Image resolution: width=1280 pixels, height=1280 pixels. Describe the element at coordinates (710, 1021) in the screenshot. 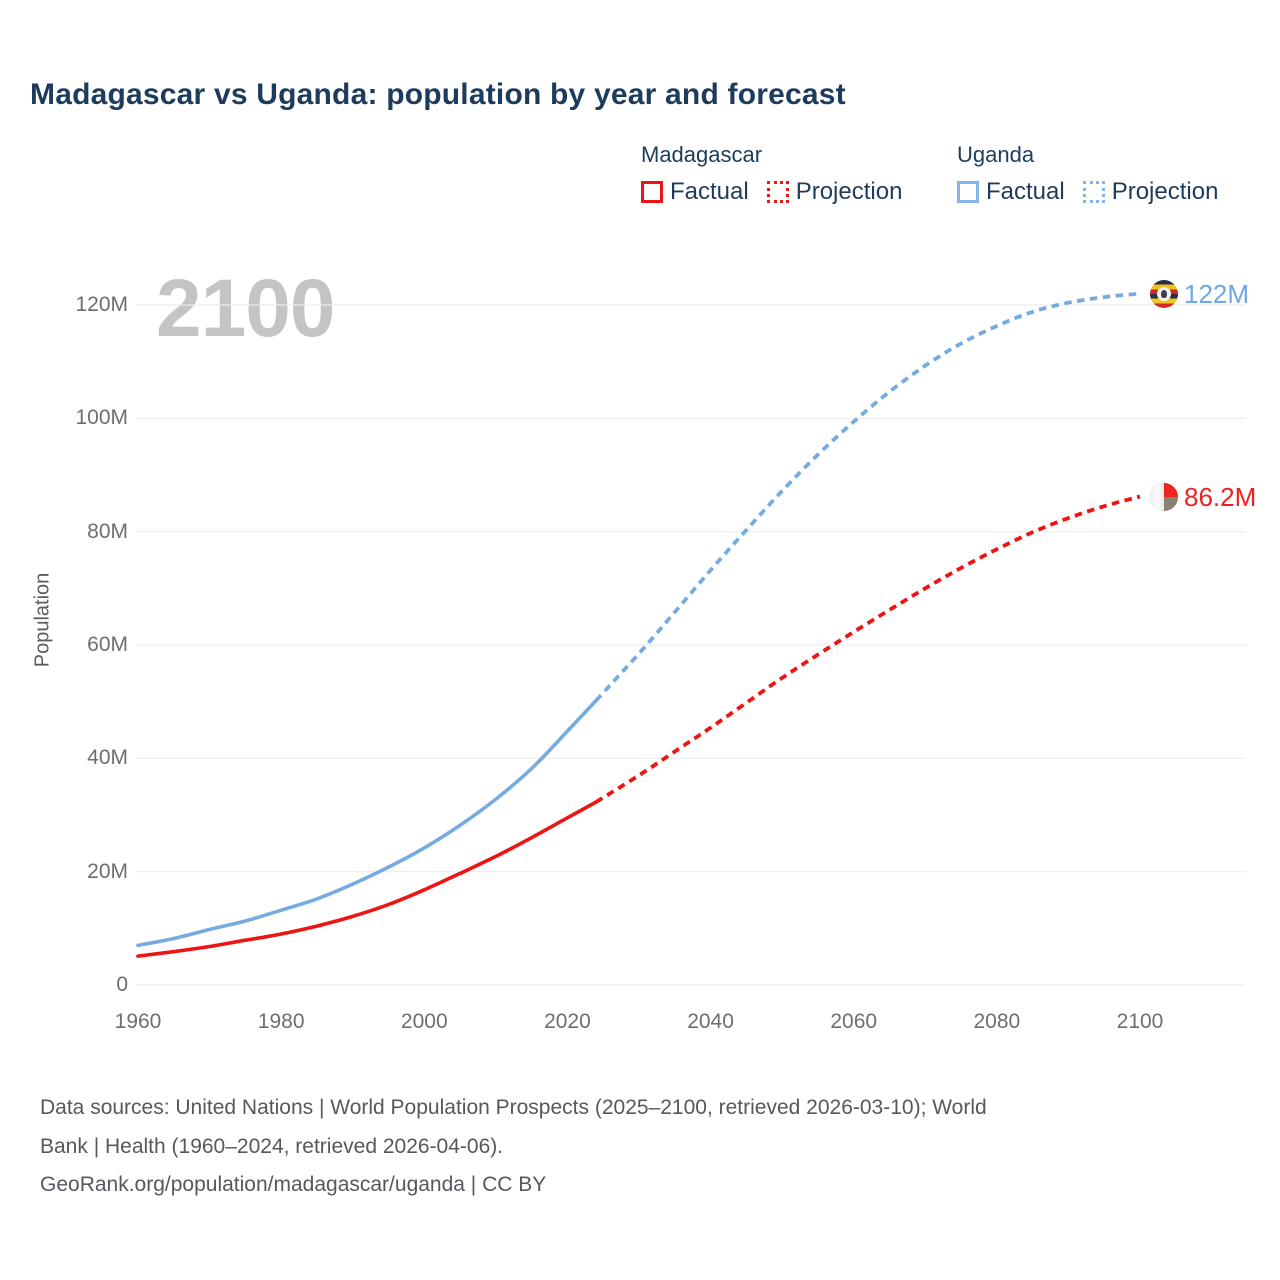

I see `x-tick-label: 2040` at that location.